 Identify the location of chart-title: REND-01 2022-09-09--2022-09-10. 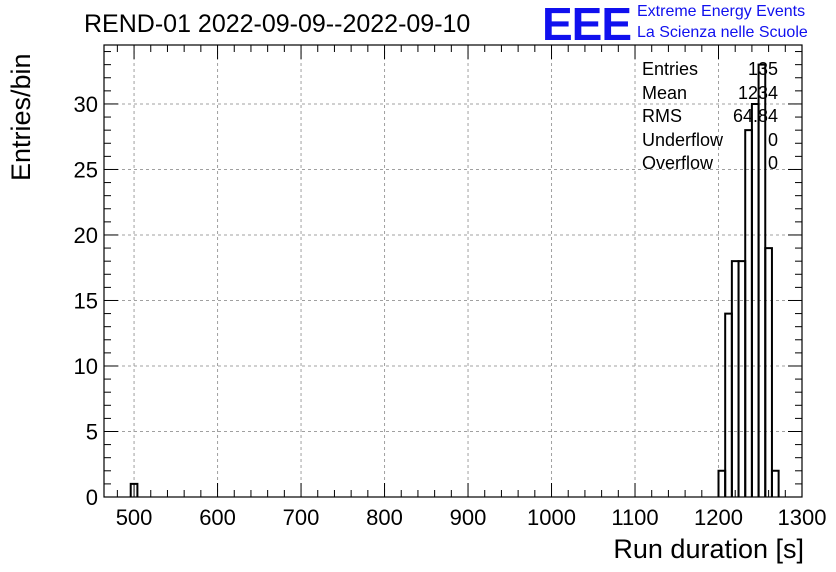
(277, 24).